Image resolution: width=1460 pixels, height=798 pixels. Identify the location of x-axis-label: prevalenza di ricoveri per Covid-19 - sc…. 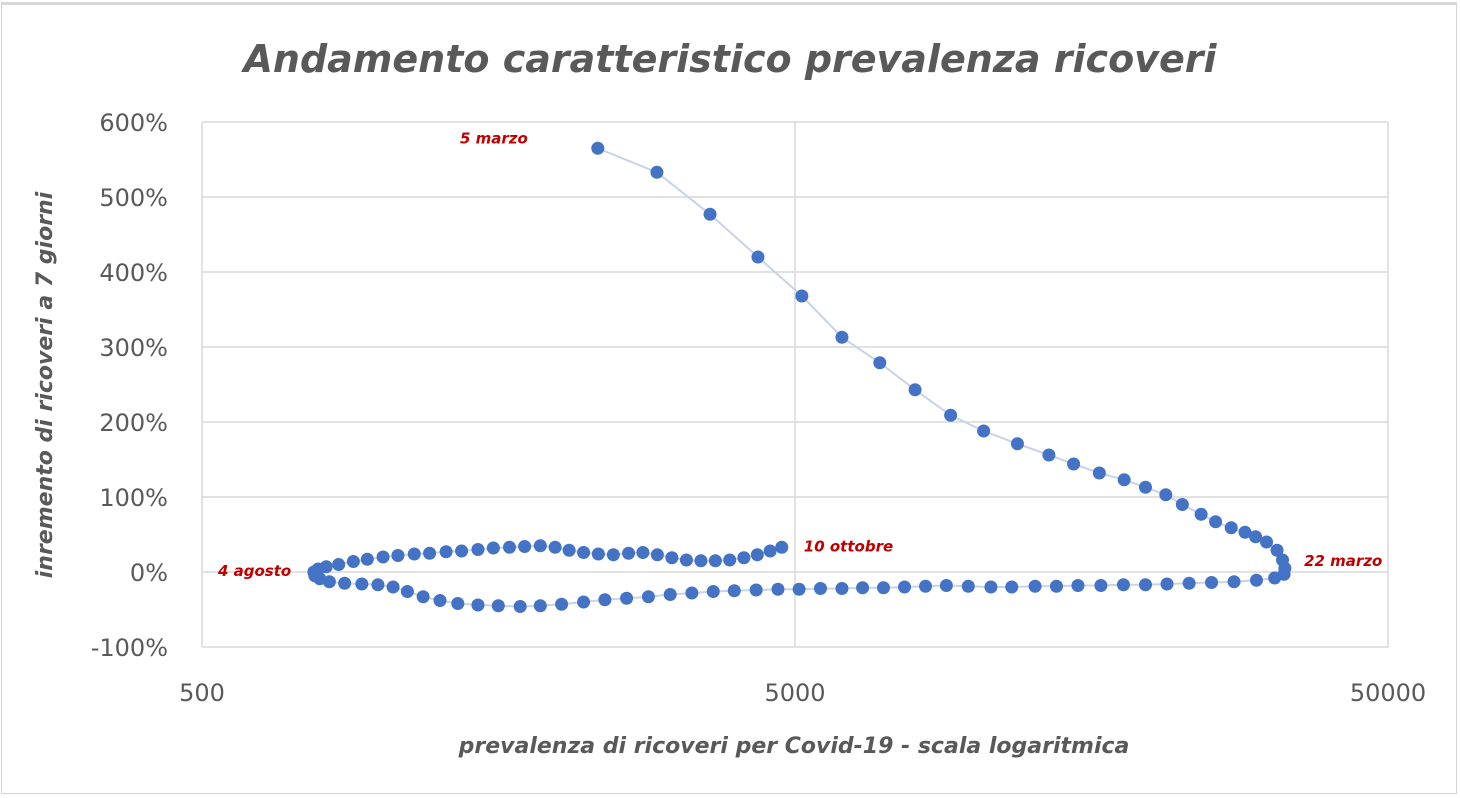
(794, 746).